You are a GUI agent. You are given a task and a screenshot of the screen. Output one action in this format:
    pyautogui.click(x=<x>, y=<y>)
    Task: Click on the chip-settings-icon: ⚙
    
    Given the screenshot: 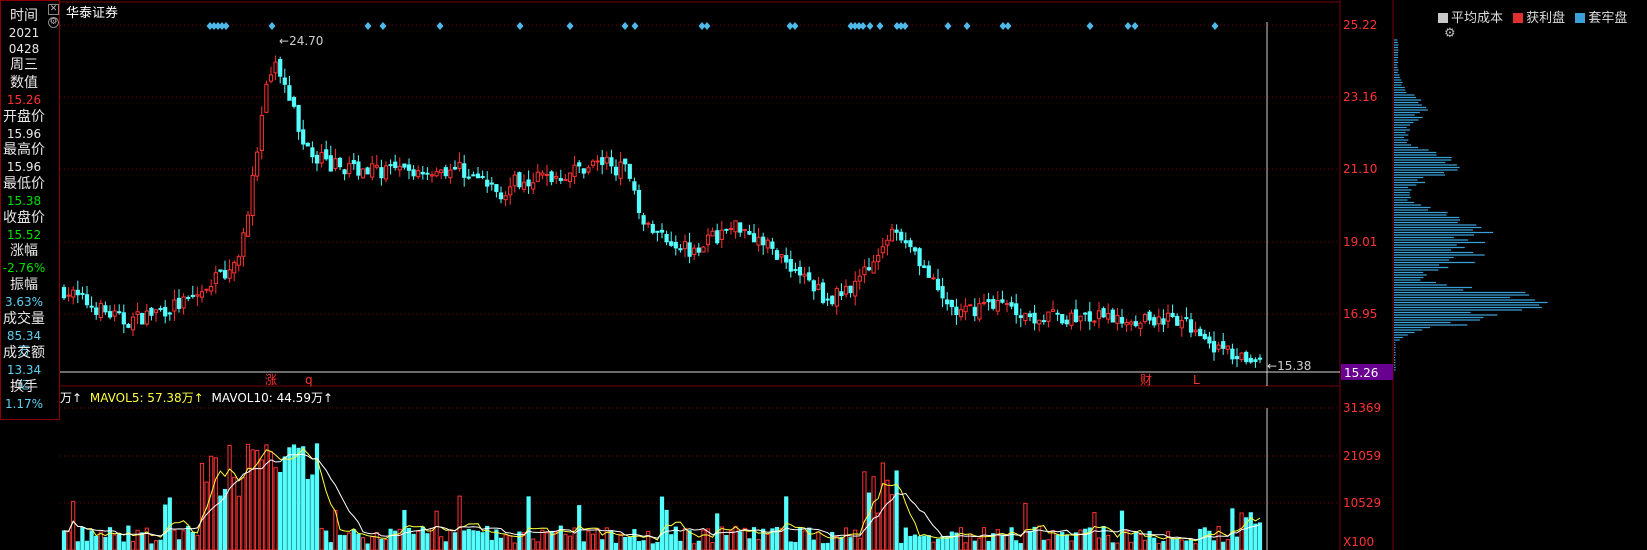 What is the action you would take?
    pyautogui.click(x=1450, y=33)
    